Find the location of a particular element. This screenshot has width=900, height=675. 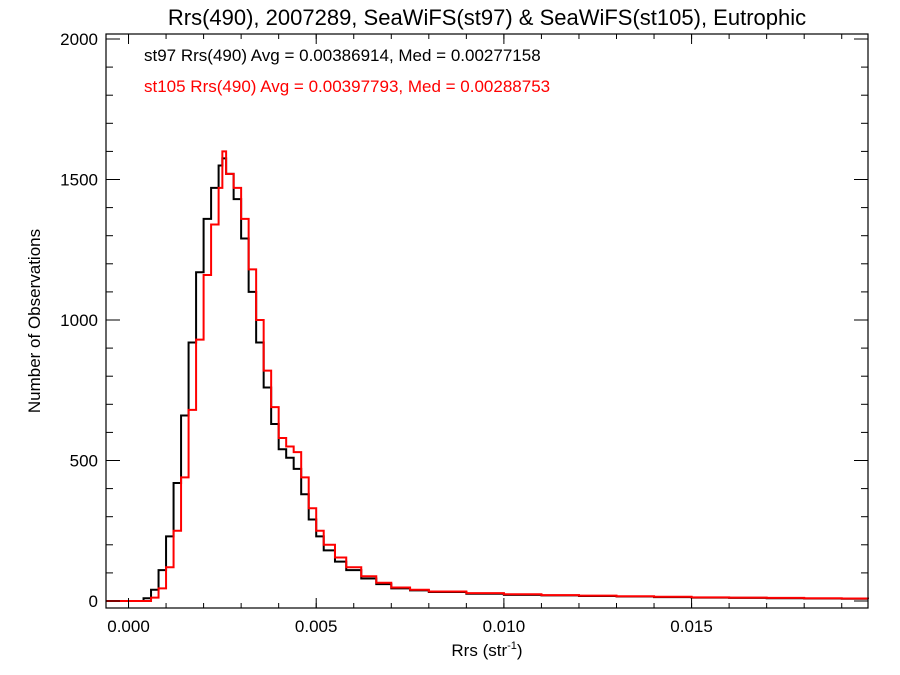

x-axis-label-superscript: -1 is located at coordinates (512, 646).